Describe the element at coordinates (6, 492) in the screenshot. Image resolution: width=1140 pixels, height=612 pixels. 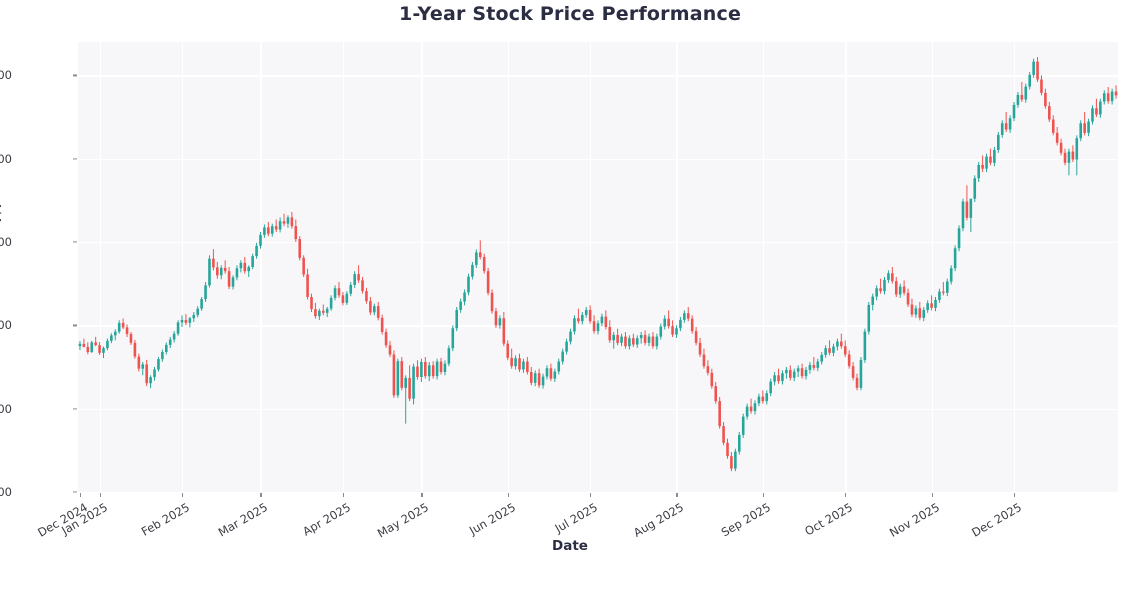
I see `y-axis-tick-label: $600.00` at that location.